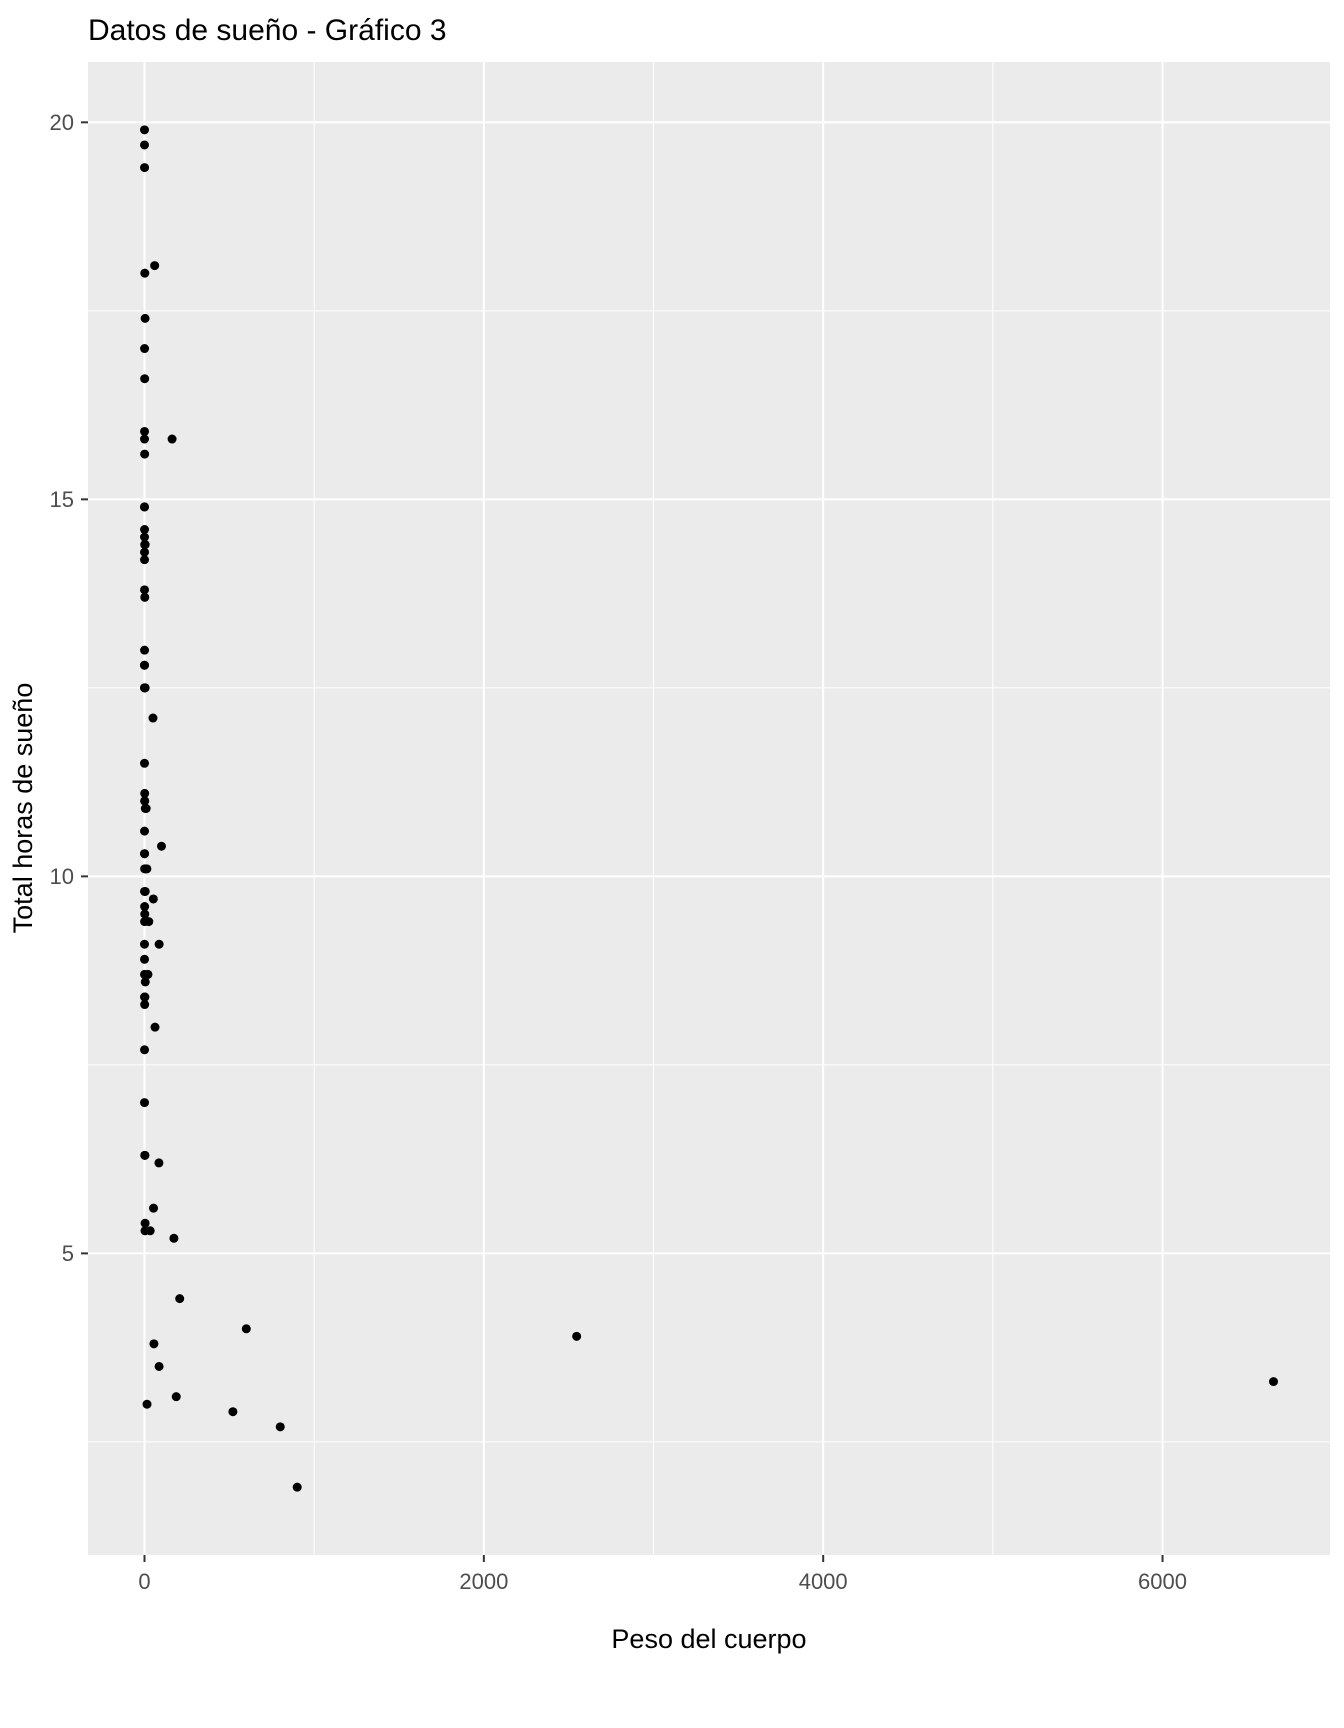  Describe the element at coordinates (68, 1253) in the screenshot. I see `y-tick-label: 5` at that location.